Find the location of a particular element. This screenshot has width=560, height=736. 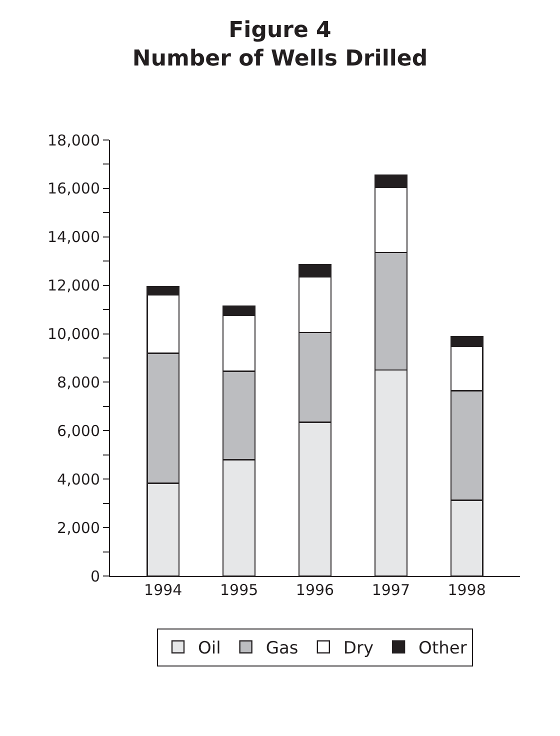

y-tick-label: 6,000 is located at coordinates (78, 431).